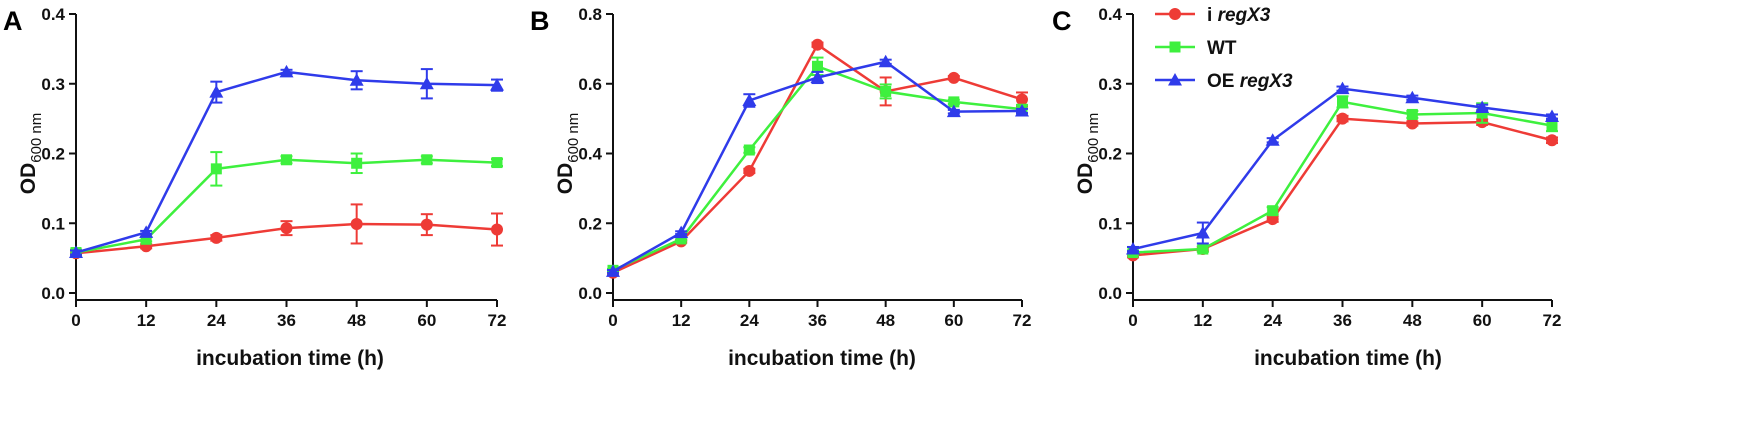  What do you see at coordinates (1224, 48) in the screenshot?
I see `legend: i regX3 WT OE regX3` at bounding box center [1224, 48].